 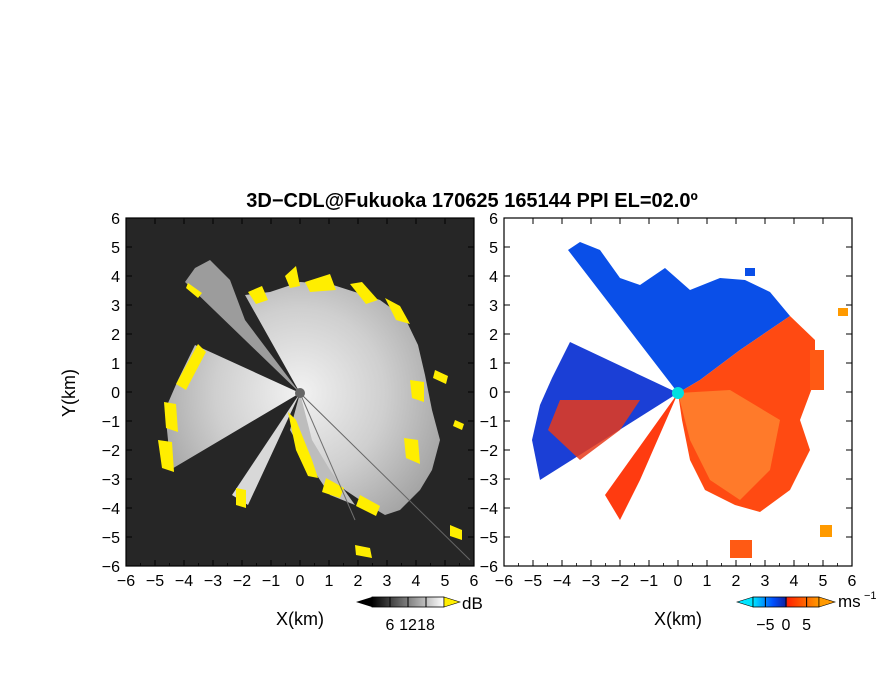 I want to click on velocity-region-approaching, so click(x=679, y=317).